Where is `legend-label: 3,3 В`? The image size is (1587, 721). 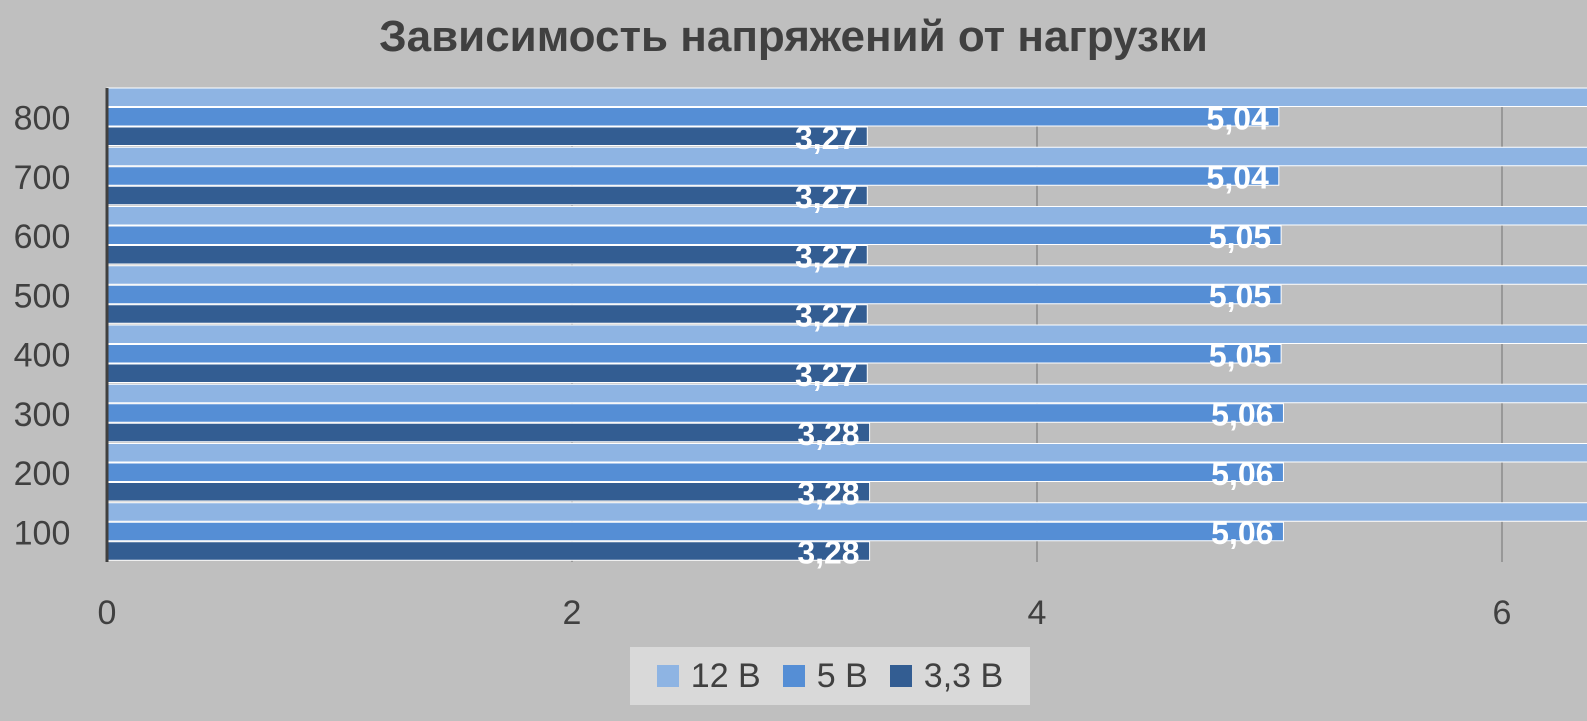
legend-label: 3,3 В is located at coordinates (963, 675).